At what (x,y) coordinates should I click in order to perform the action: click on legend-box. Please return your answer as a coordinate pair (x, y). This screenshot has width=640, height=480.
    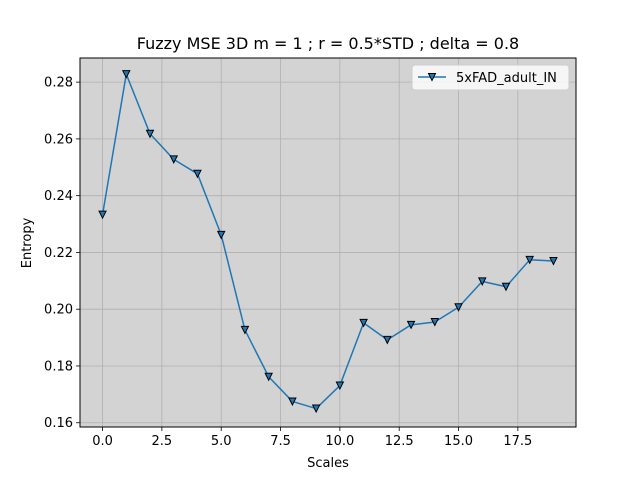
    Looking at the image, I should click on (490, 77).